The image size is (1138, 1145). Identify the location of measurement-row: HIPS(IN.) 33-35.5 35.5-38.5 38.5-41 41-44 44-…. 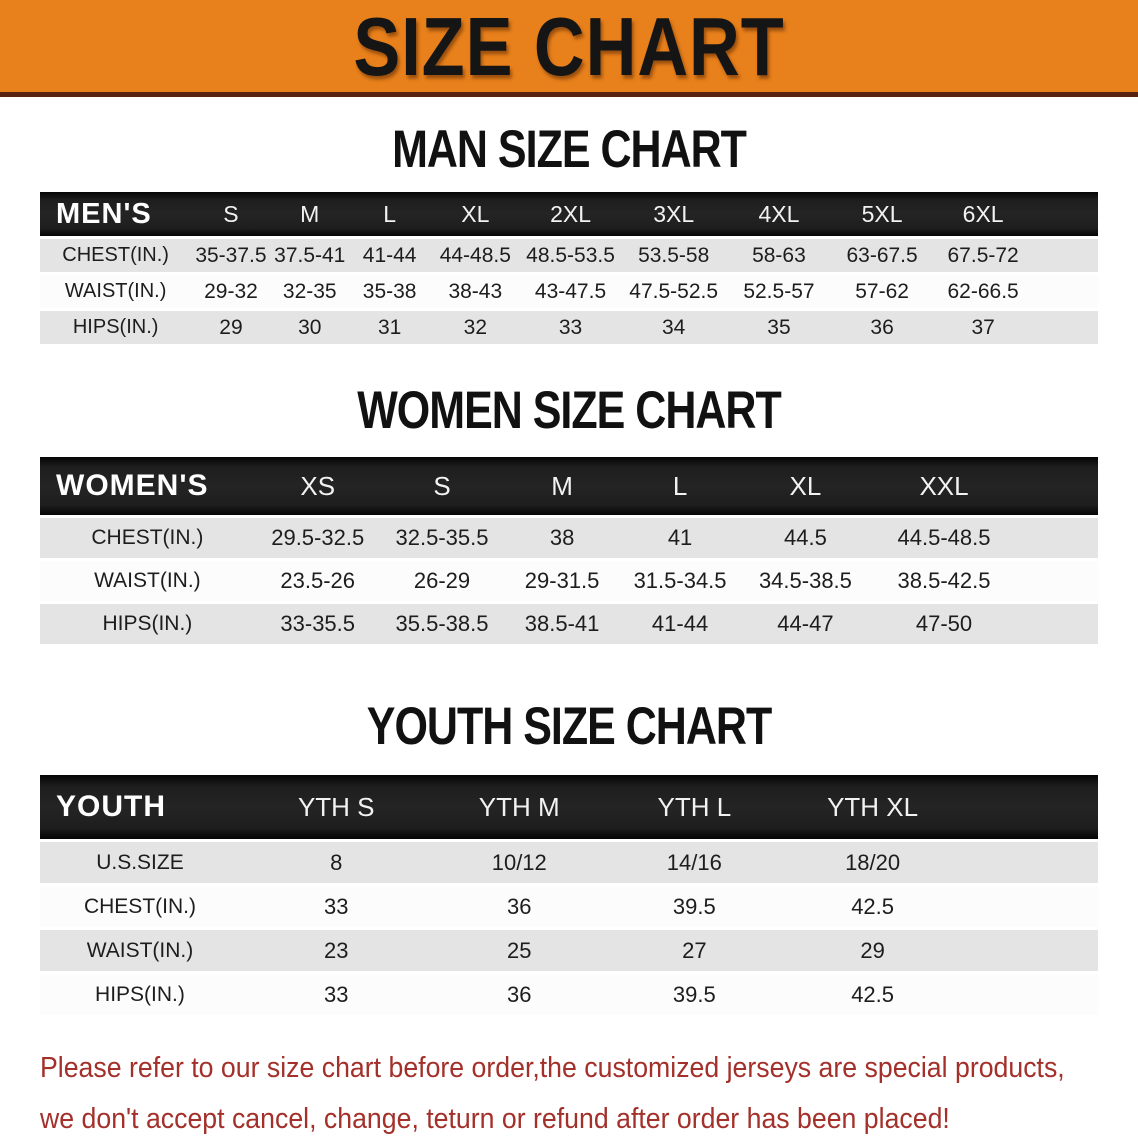
(569, 624).